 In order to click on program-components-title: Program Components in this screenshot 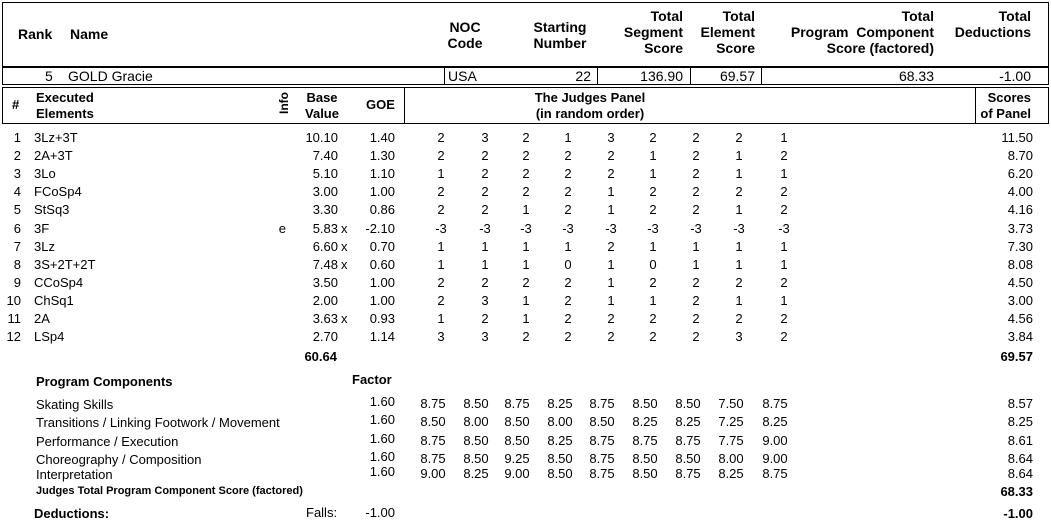, I will do `click(104, 381)`.